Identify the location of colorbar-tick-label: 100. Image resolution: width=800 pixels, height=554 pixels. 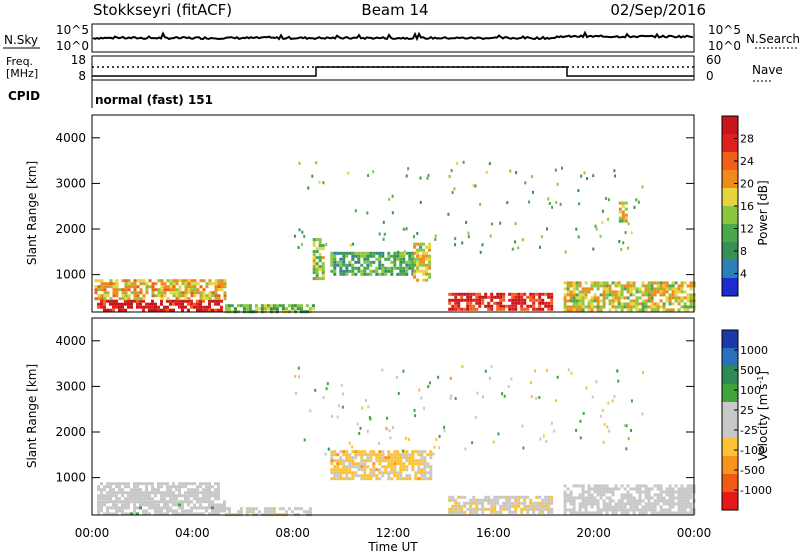
(750, 390).